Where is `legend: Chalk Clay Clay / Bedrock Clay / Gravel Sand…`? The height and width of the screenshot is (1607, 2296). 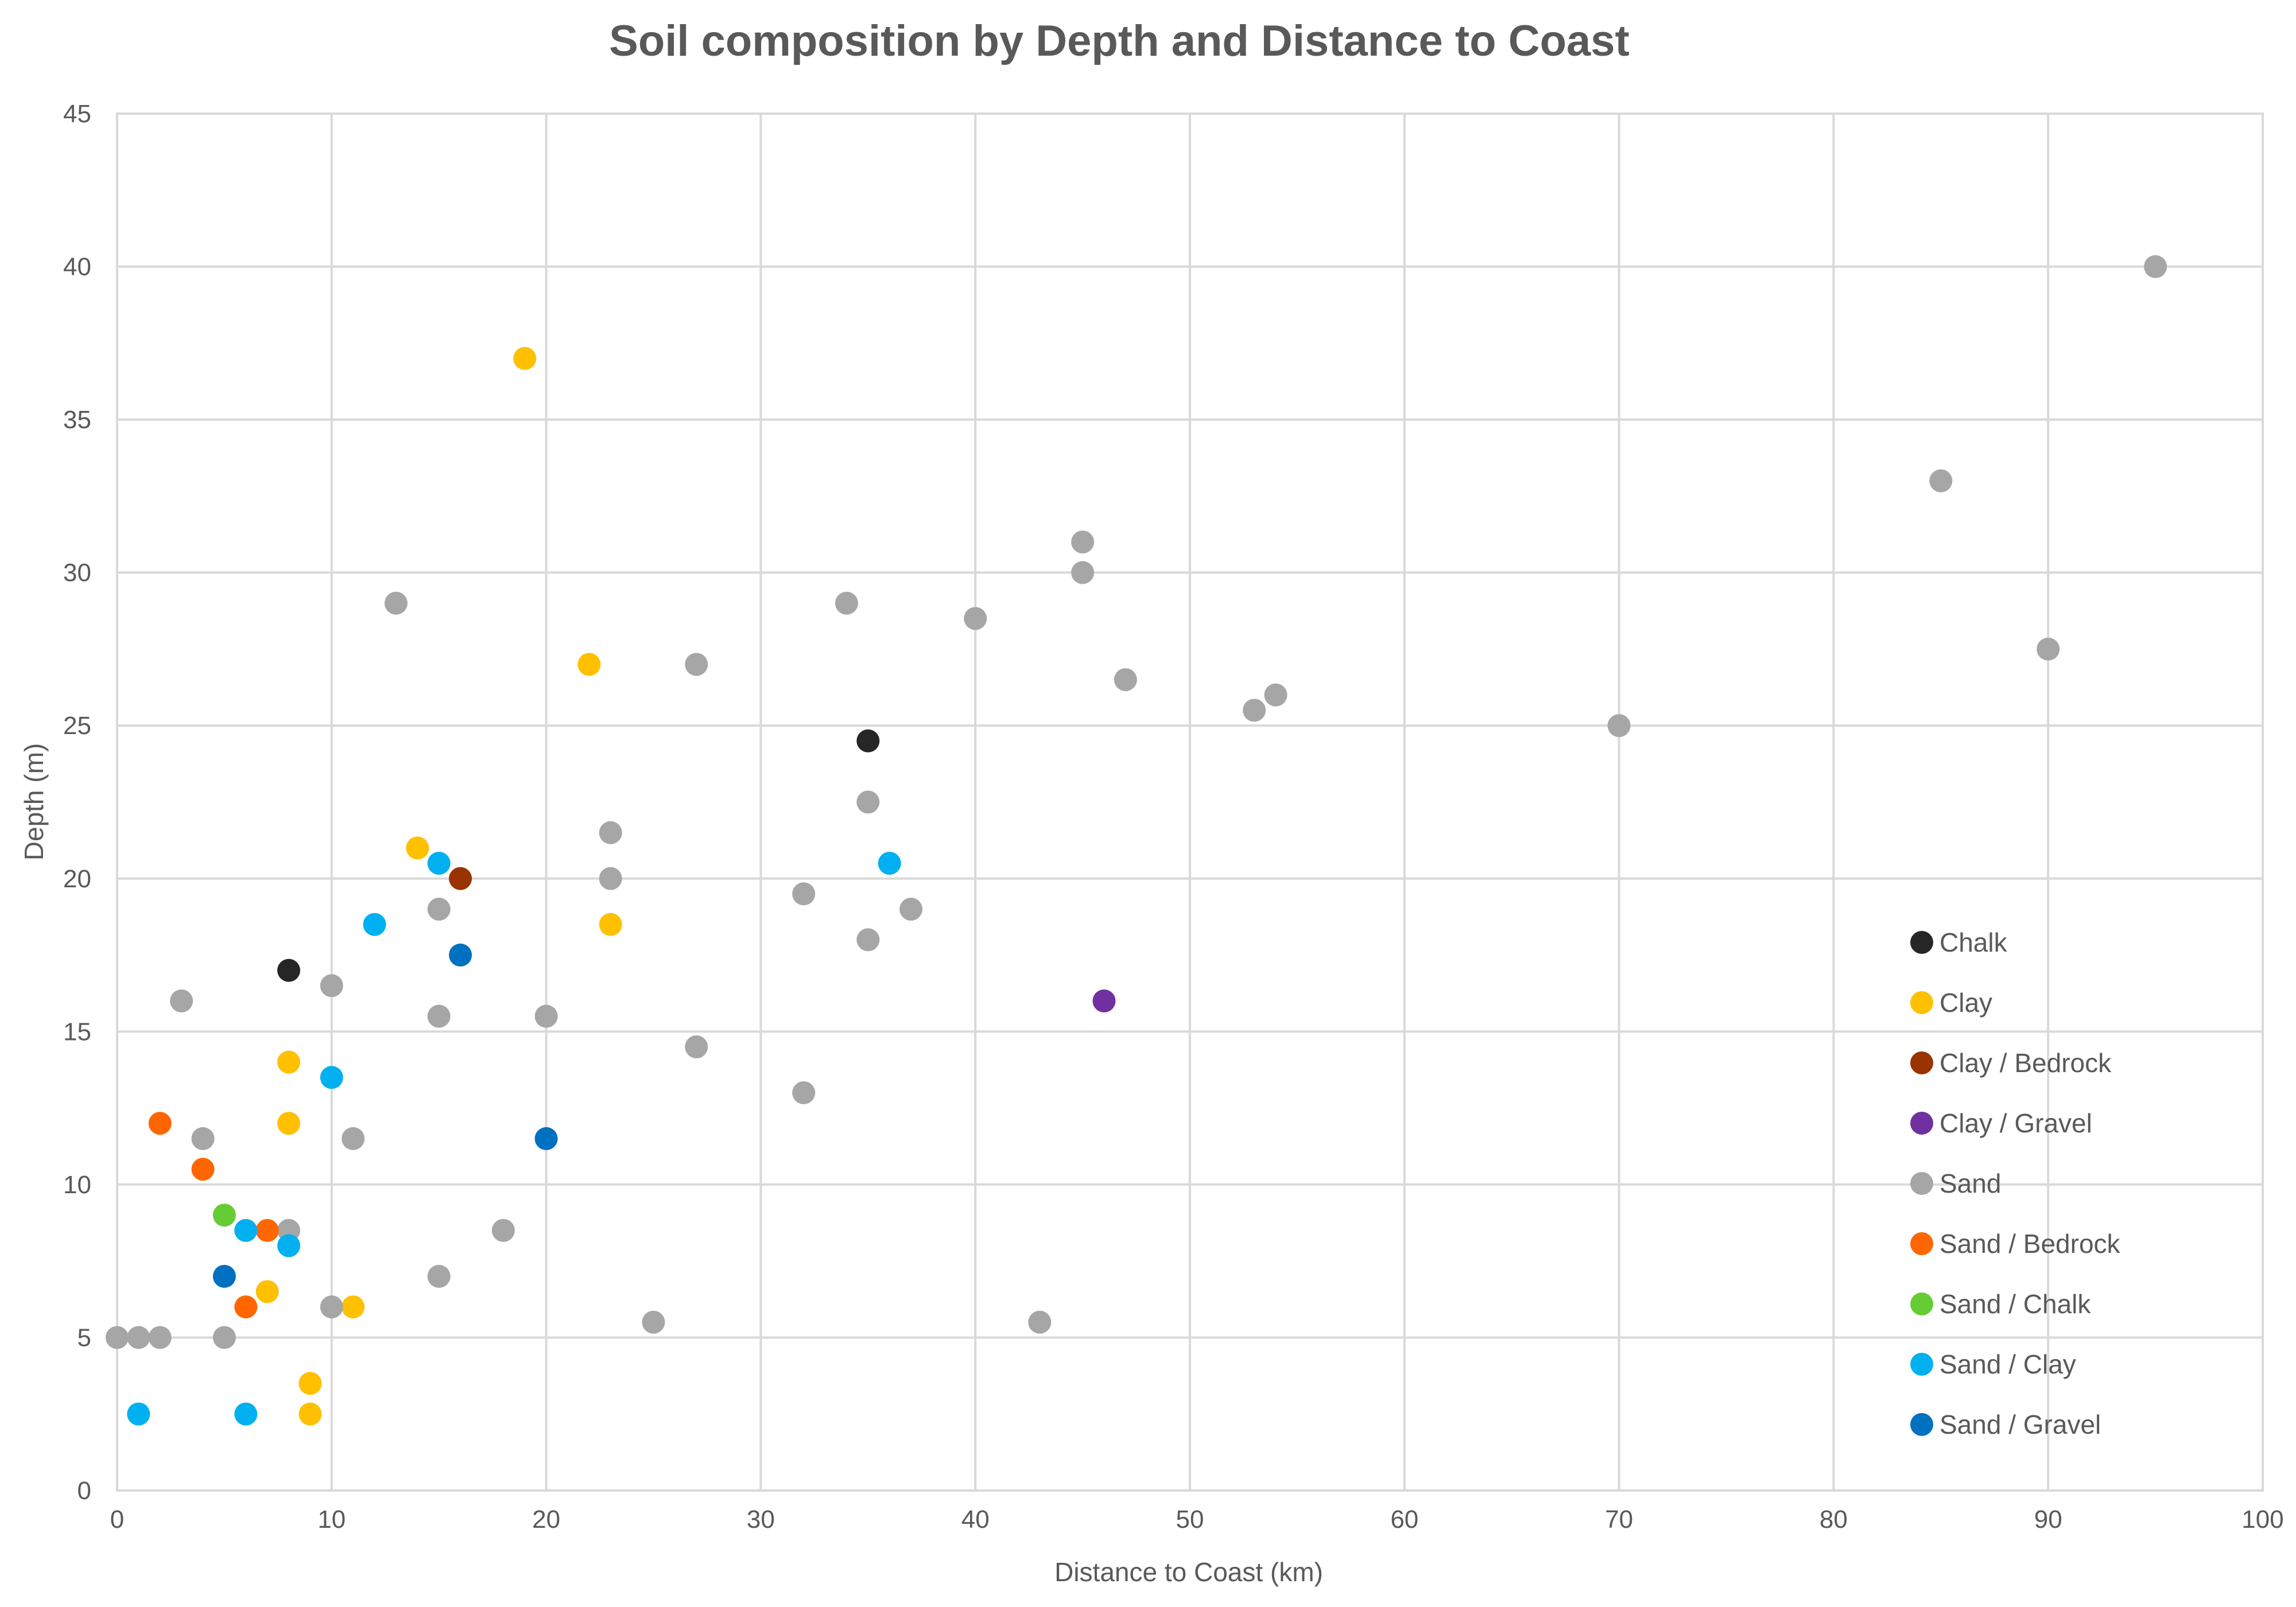
legend: Chalk Clay Clay / Bedrock Clay / Gravel Sand… is located at coordinates (2015, 1183).